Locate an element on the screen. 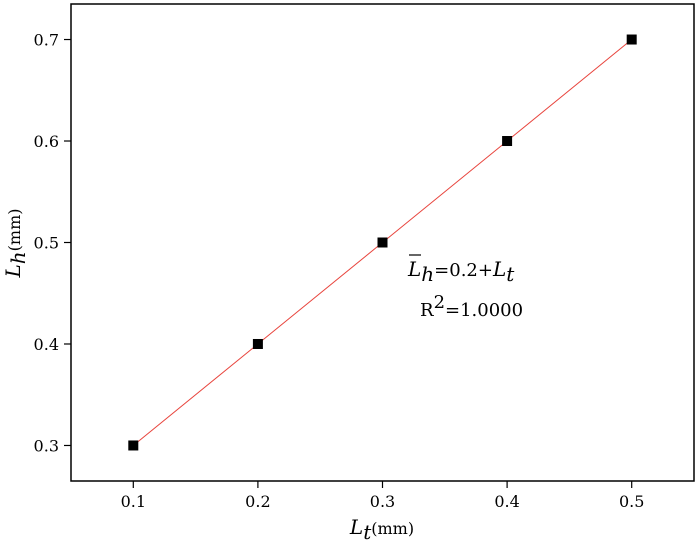 This screenshot has height=544, width=700. fit-equation: Lh=0.2+Lt is located at coordinates (461, 271).